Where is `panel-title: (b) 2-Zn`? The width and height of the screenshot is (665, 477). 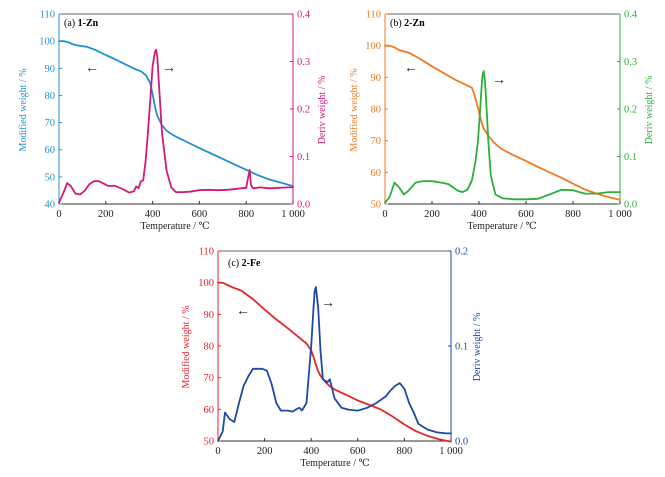
panel-title: (b) 2-Zn is located at coordinates (407, 23).